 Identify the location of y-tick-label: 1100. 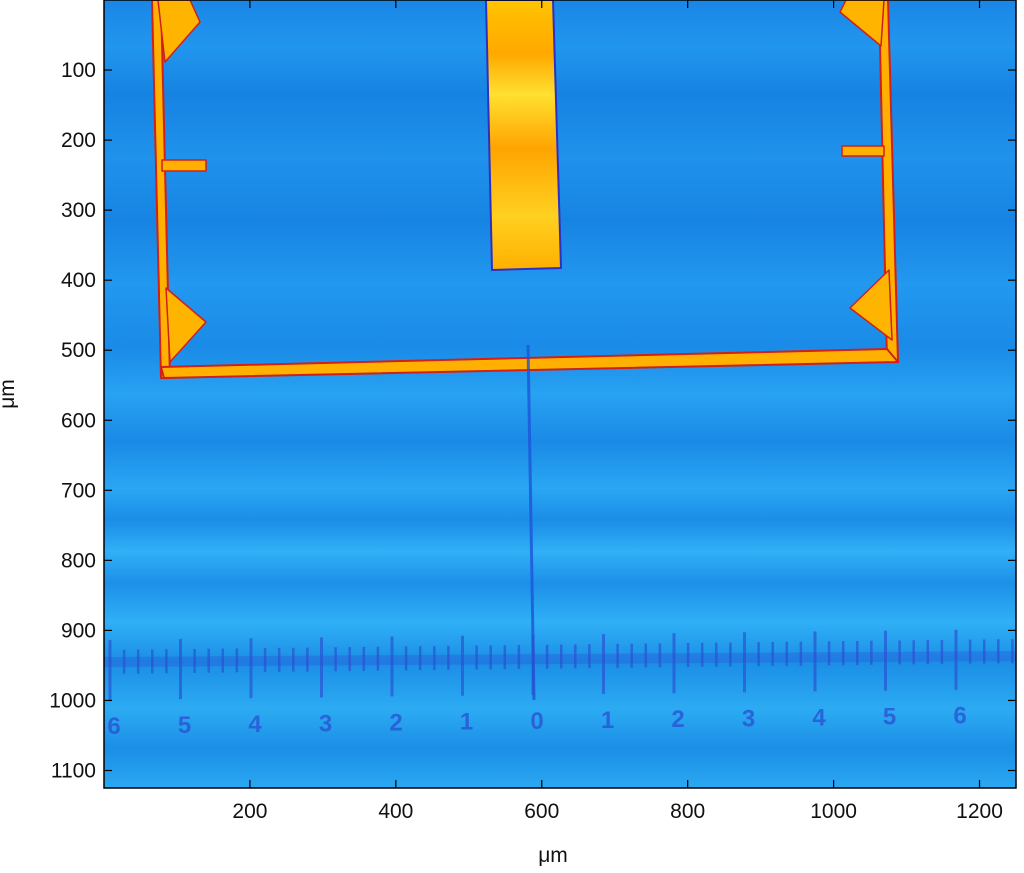
(73, 770).